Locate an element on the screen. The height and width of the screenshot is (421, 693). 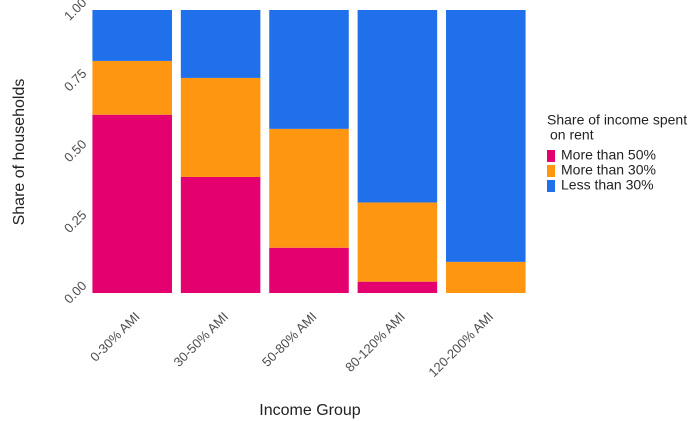
y-tick-label: 0.00 is located at coordinates (75, 292).